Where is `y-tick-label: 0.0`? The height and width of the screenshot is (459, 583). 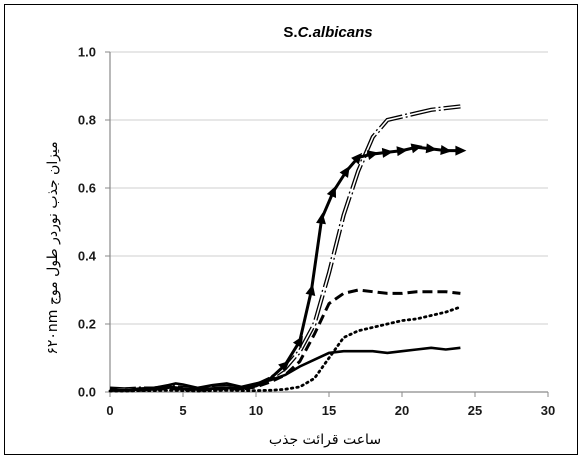
y-tick-label: 0.0 is located at coordinates (87, 392).